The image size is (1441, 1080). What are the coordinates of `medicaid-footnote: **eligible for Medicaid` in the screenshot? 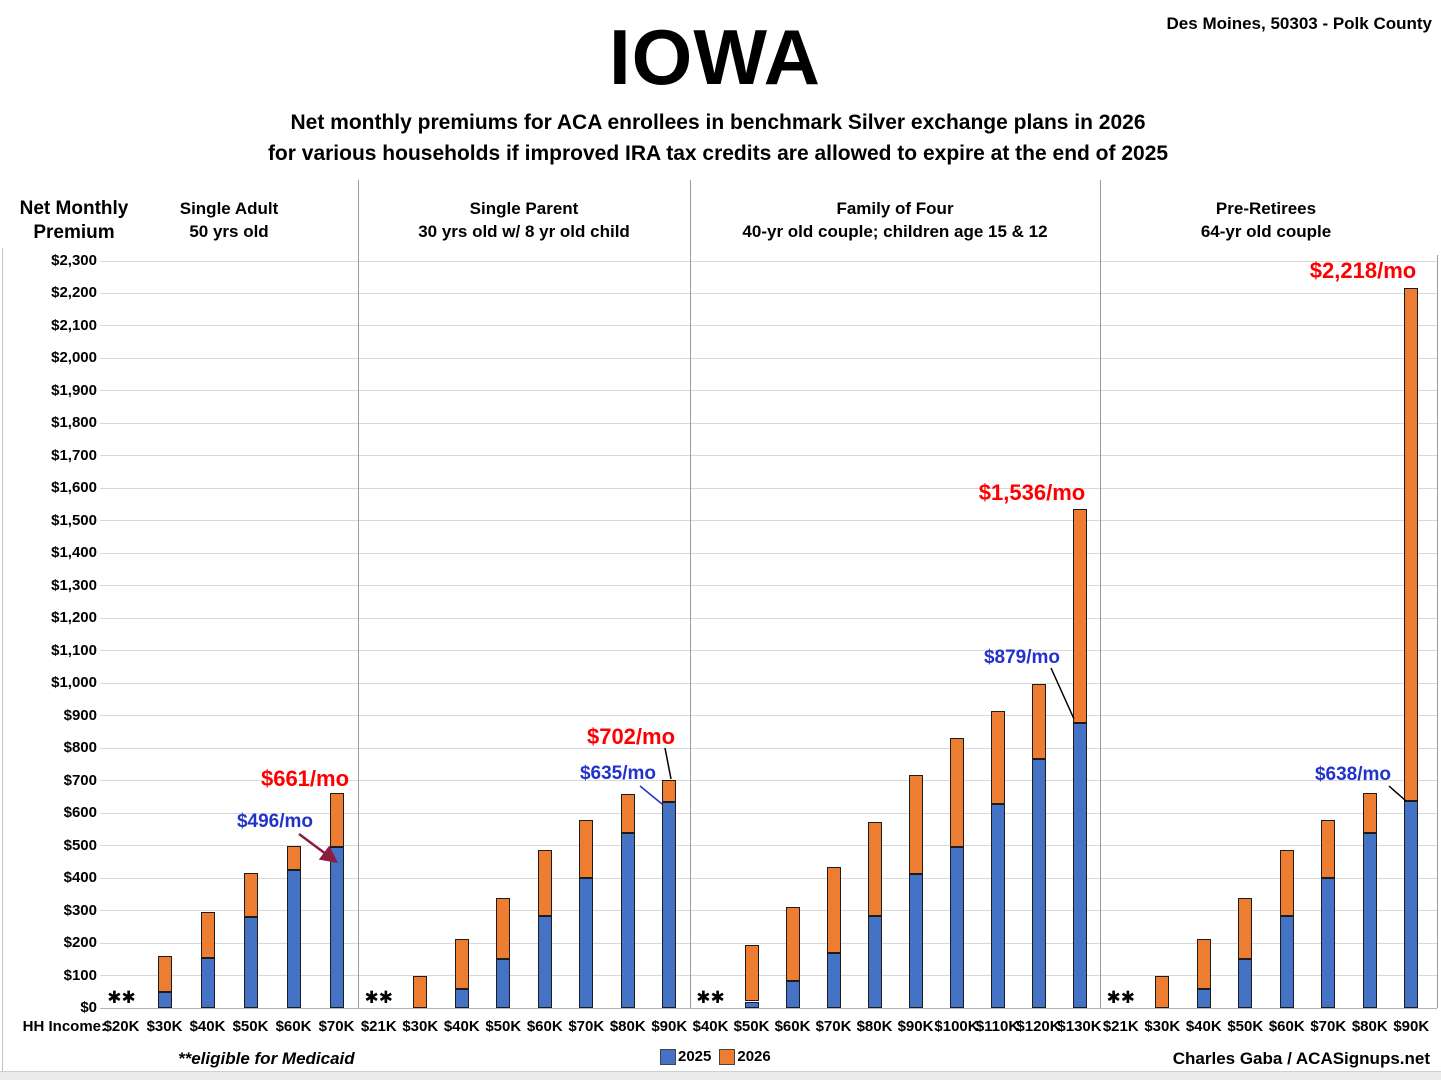 It's located at (266, 1058).